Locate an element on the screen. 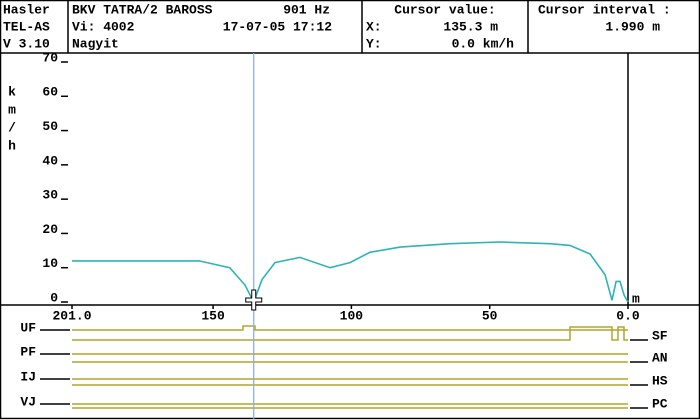 This screenshot has height=419, width=700. y-tick-label: 30 is located at coordinates (50, 195).